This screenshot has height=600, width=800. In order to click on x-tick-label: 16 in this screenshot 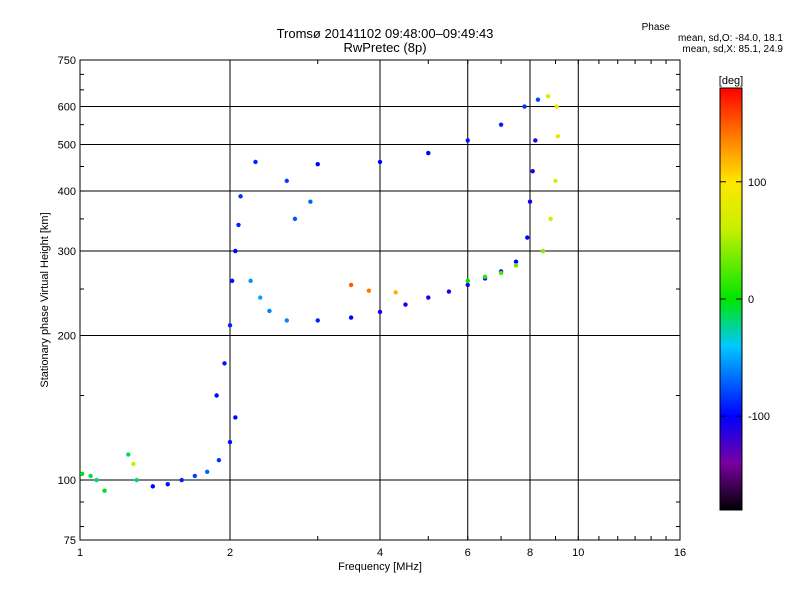, I will do `click(680, 553)`.